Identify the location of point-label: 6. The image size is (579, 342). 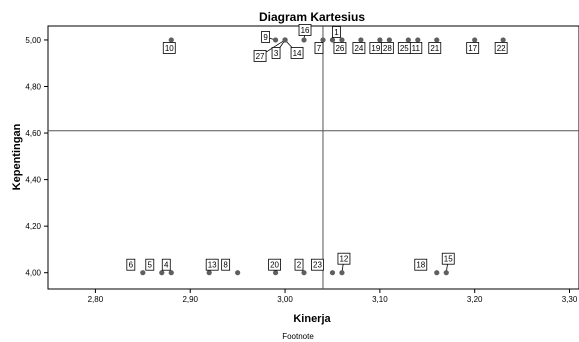
(131, 265).